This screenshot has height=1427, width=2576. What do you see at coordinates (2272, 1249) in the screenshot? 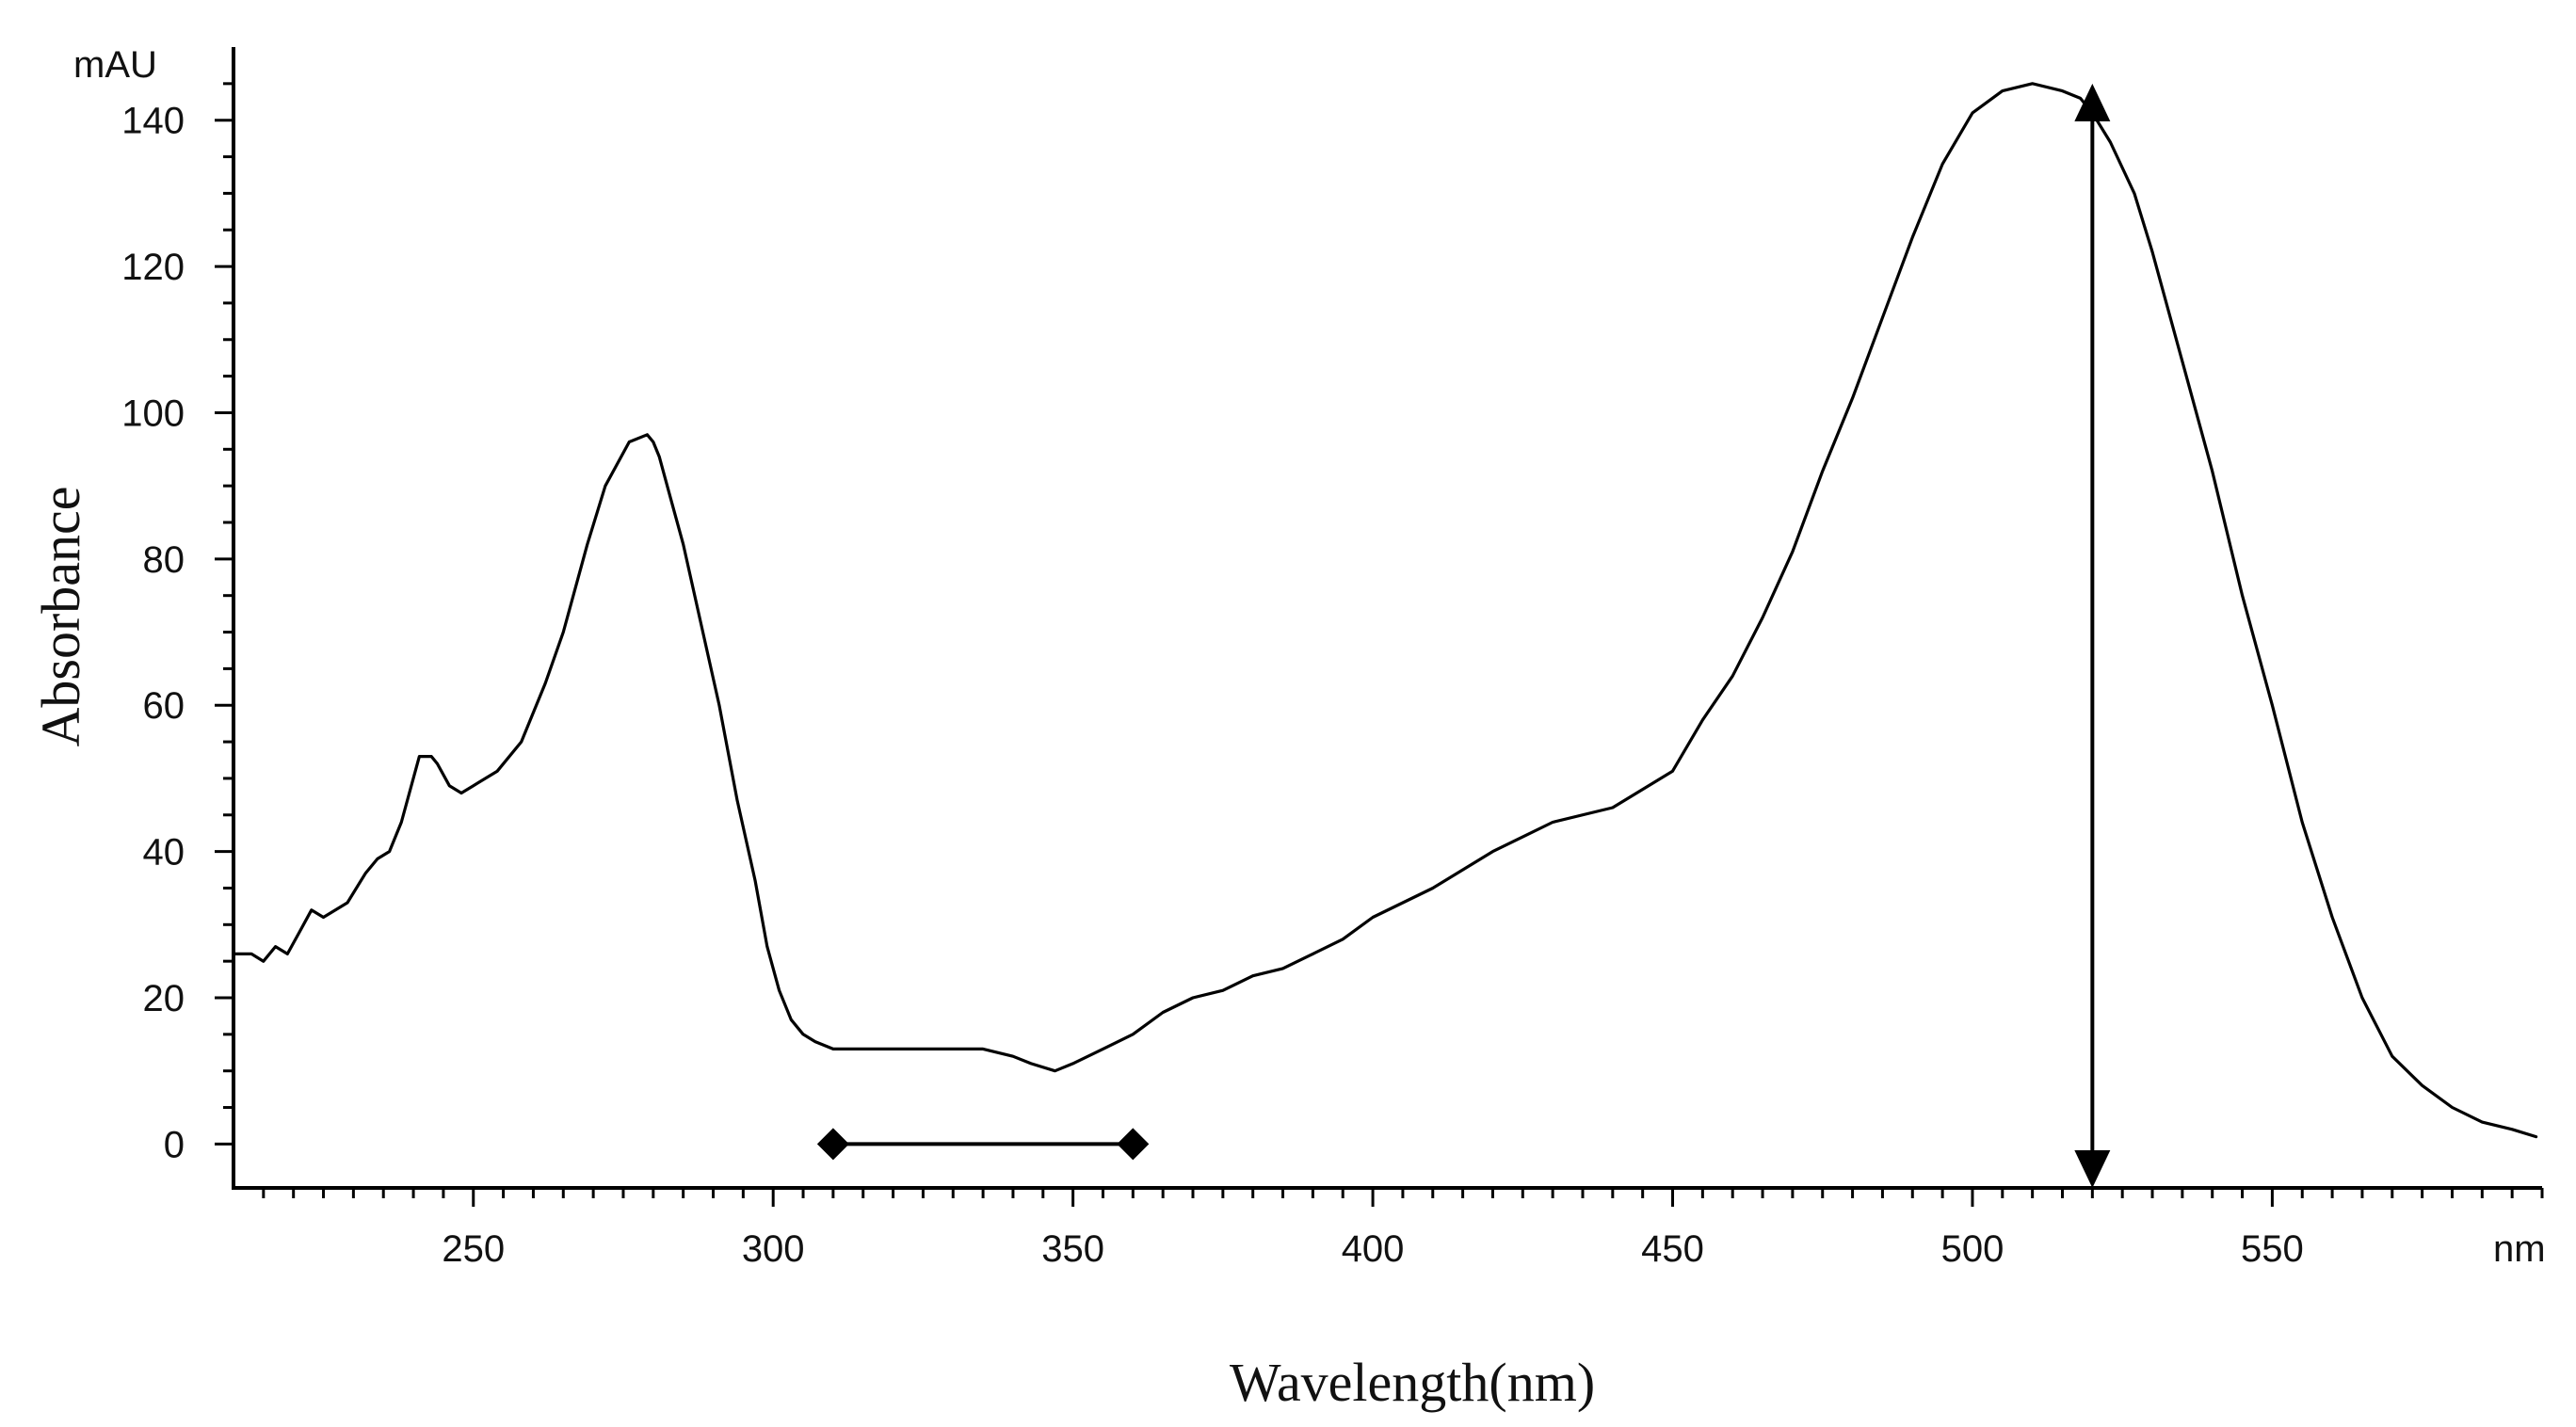
I see `x-tick-label: 550` at bounding box center [2272, 1249].